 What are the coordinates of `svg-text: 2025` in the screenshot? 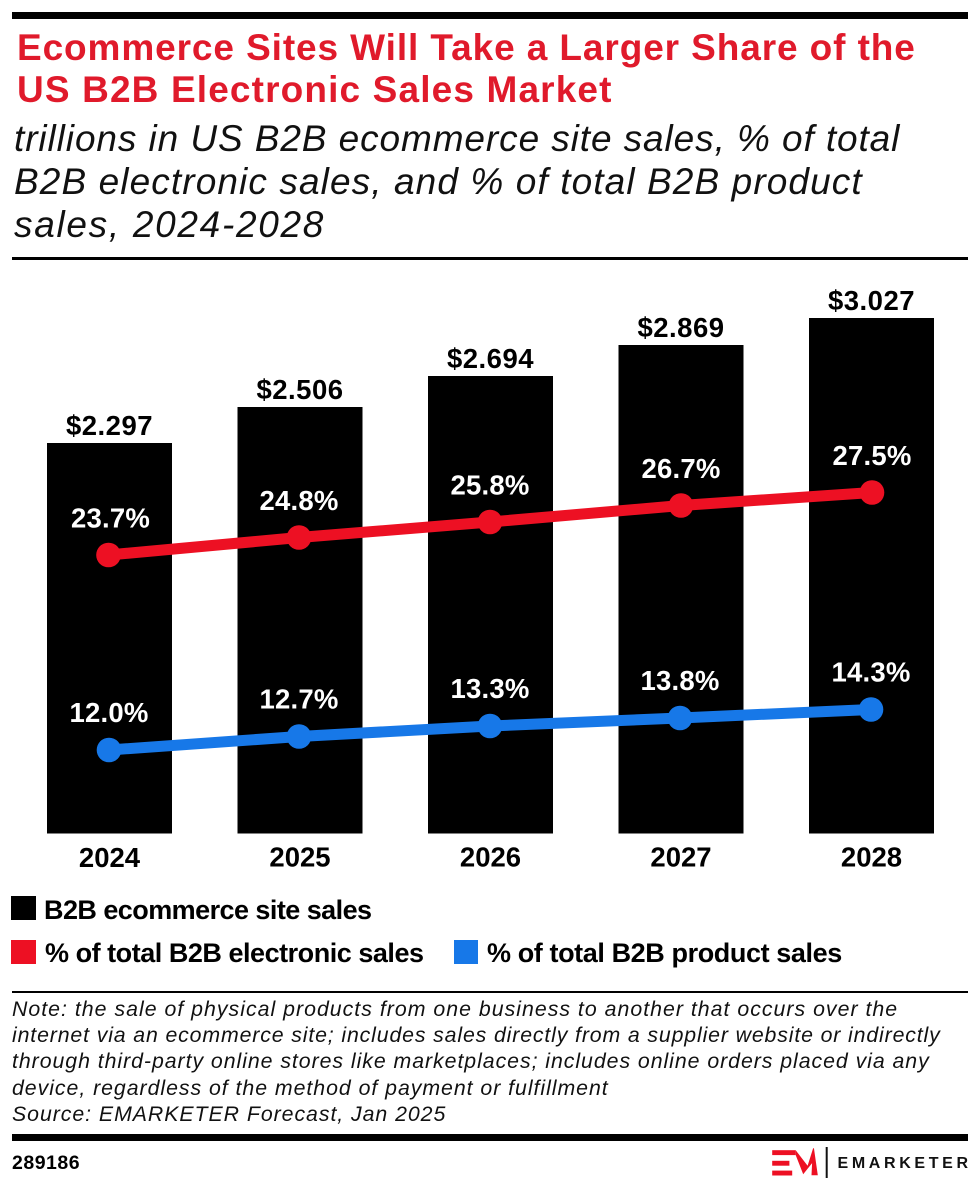 It's located at (299, 857).